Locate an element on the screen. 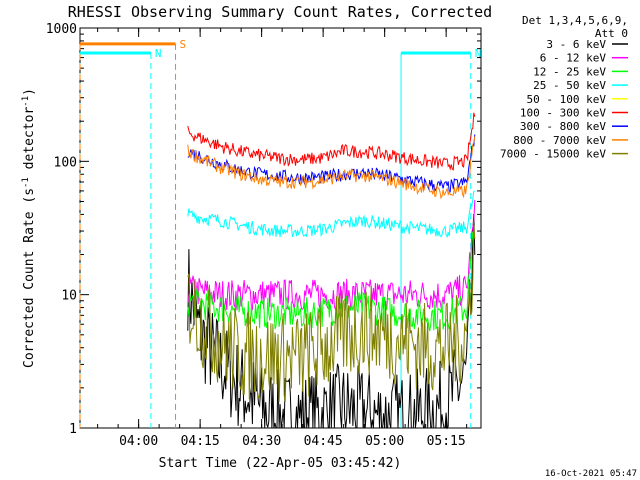 This screenshot has height=480, width=640. x-tick-label: 04:30 is located at coordinates (261, 441).